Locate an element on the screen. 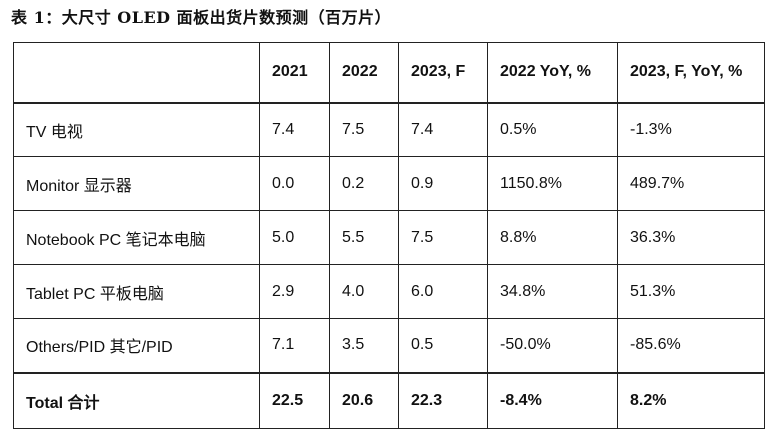 The height and width of the screenshot is (430, 774). table-cell: -85.6% is located at coordinates (691, 345).